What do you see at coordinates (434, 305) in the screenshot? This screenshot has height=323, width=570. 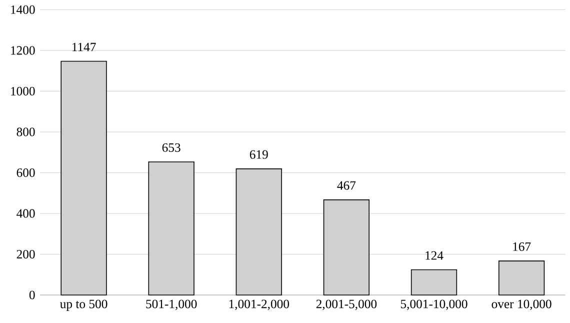 I see `x-tick-label: 5,001-10,000` at bounding box center [434, 305].